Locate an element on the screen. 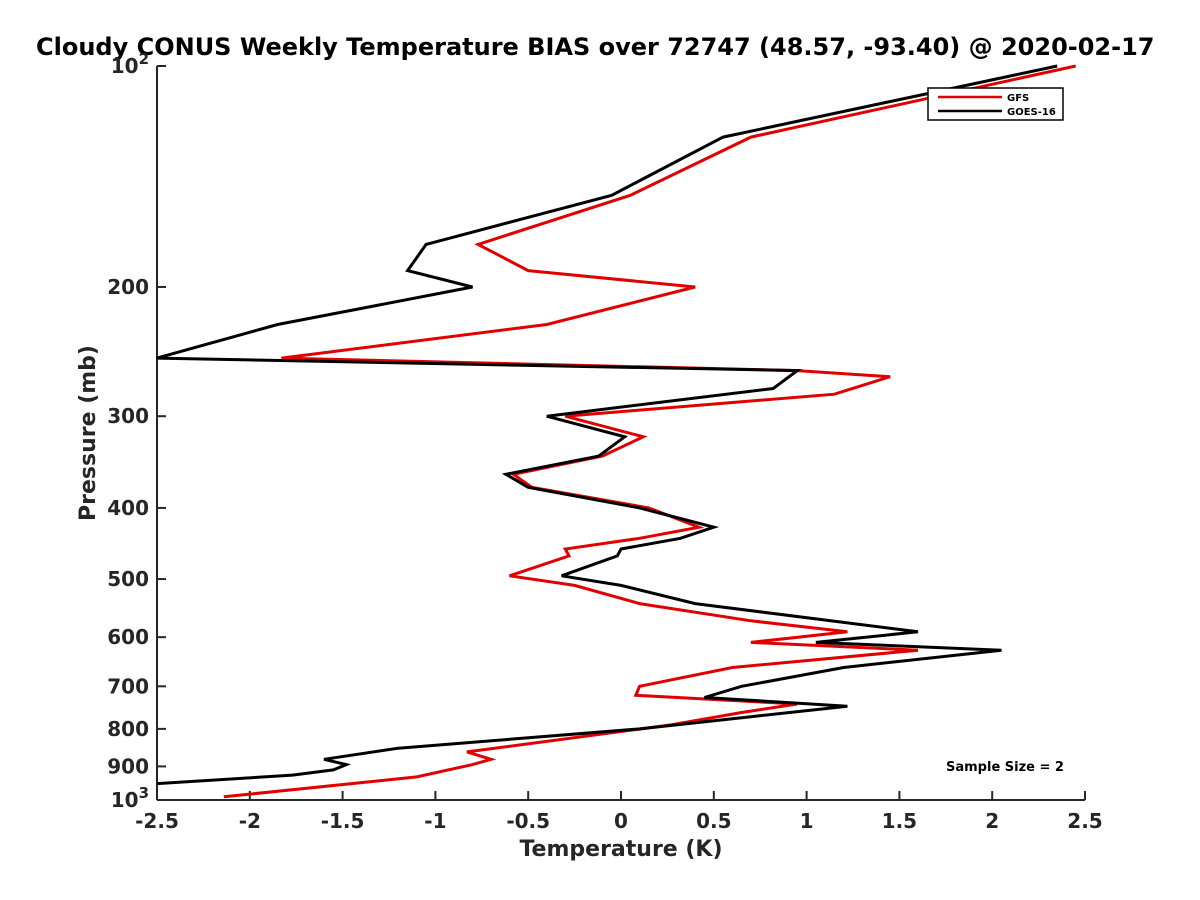 Image resolution: width=1200 pixels, height=900 pixels. x-tick-label: 0.5 is located at coordinates (713, 821).